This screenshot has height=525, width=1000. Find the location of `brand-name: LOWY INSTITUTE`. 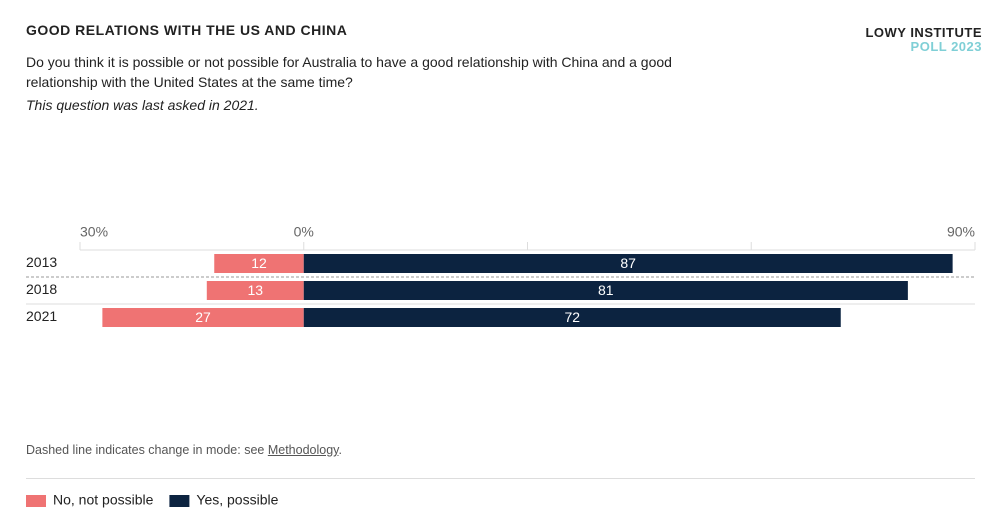

brand-name: LOWY INSTITUTE is located at coordinates (923, 32).